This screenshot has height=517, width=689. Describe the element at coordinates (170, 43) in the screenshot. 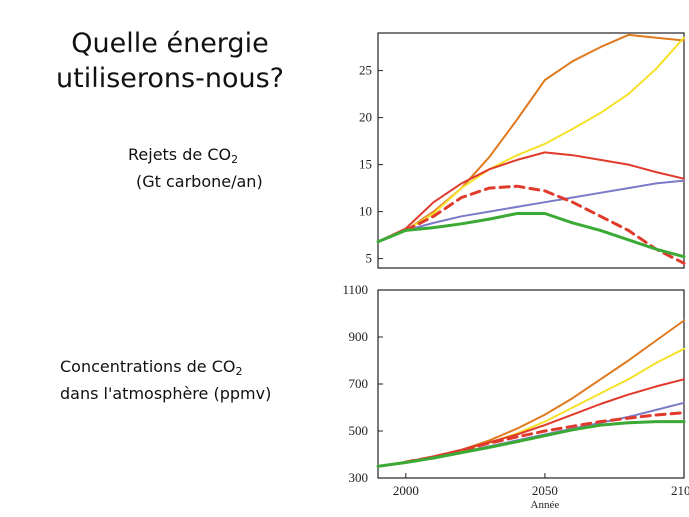

I see `title-line-1: Quelle énergie` at that location.